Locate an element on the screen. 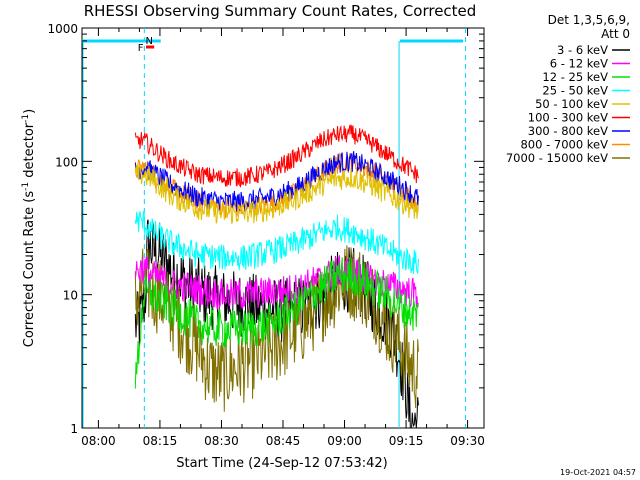 This screenshot has height=480, width=640. timestamp: 19-Oct-2021 04:57 is located at coordinates (598, 472).